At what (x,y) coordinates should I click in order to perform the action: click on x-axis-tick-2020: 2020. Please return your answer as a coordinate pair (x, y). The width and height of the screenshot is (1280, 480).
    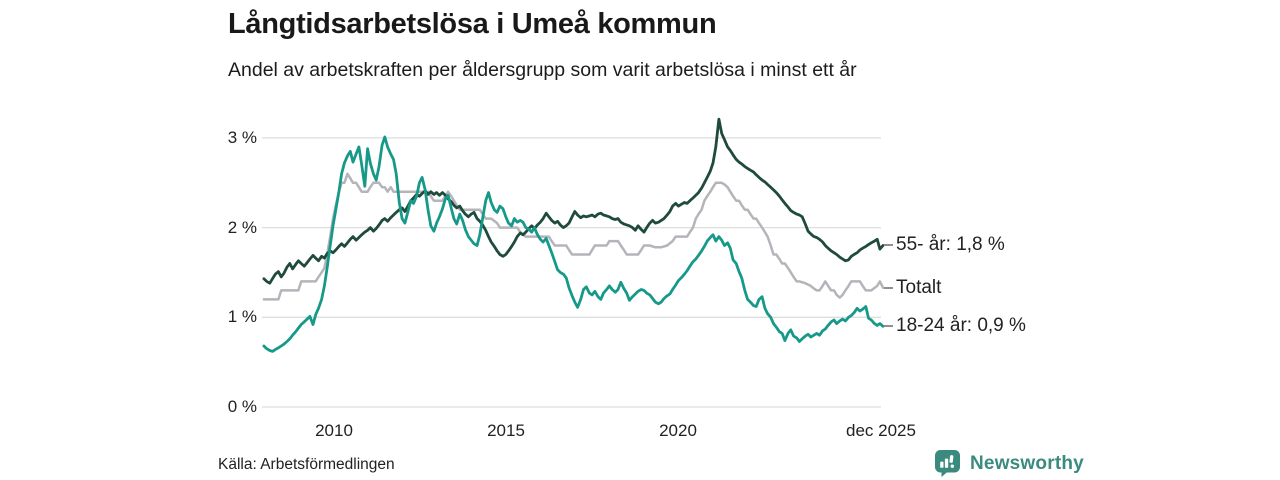
    Looking at the image, I should click on (678, 430).